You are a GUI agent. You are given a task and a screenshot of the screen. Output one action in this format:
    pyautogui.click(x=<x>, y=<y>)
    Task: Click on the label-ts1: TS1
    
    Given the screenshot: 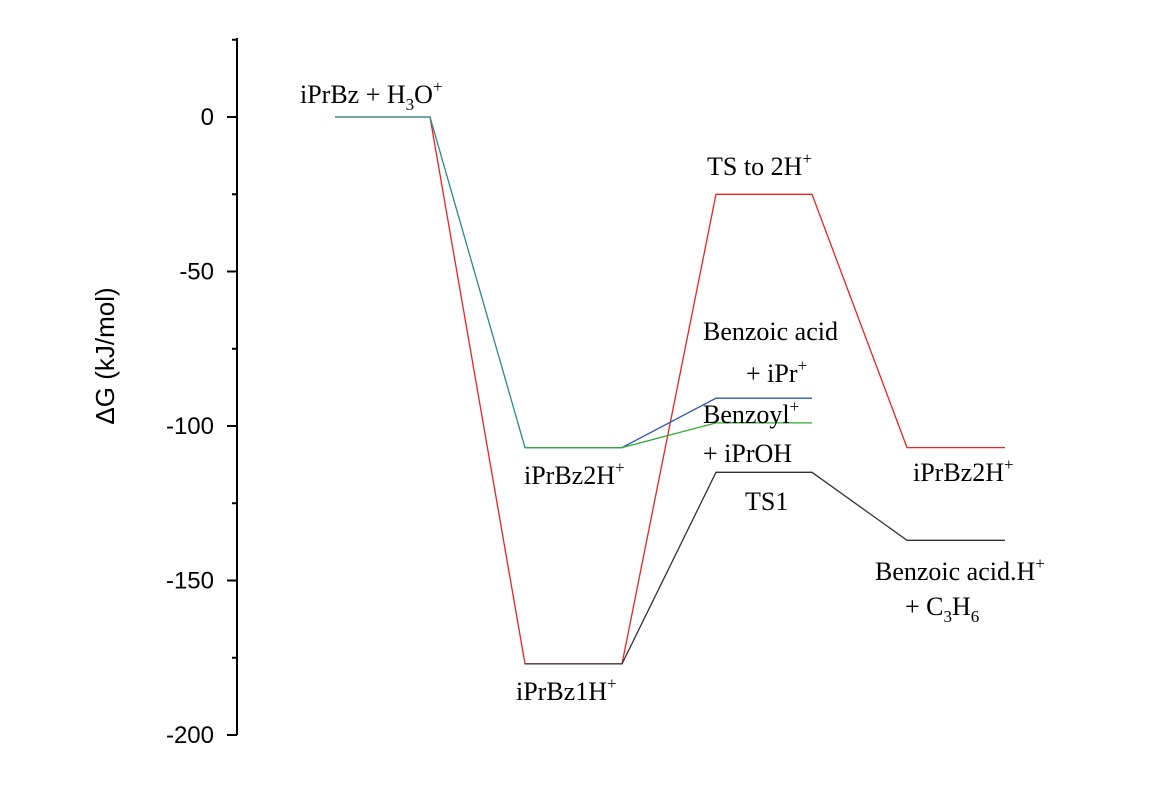 What is the action you would take?
    pyautogui.click(x=766, y=501)
    